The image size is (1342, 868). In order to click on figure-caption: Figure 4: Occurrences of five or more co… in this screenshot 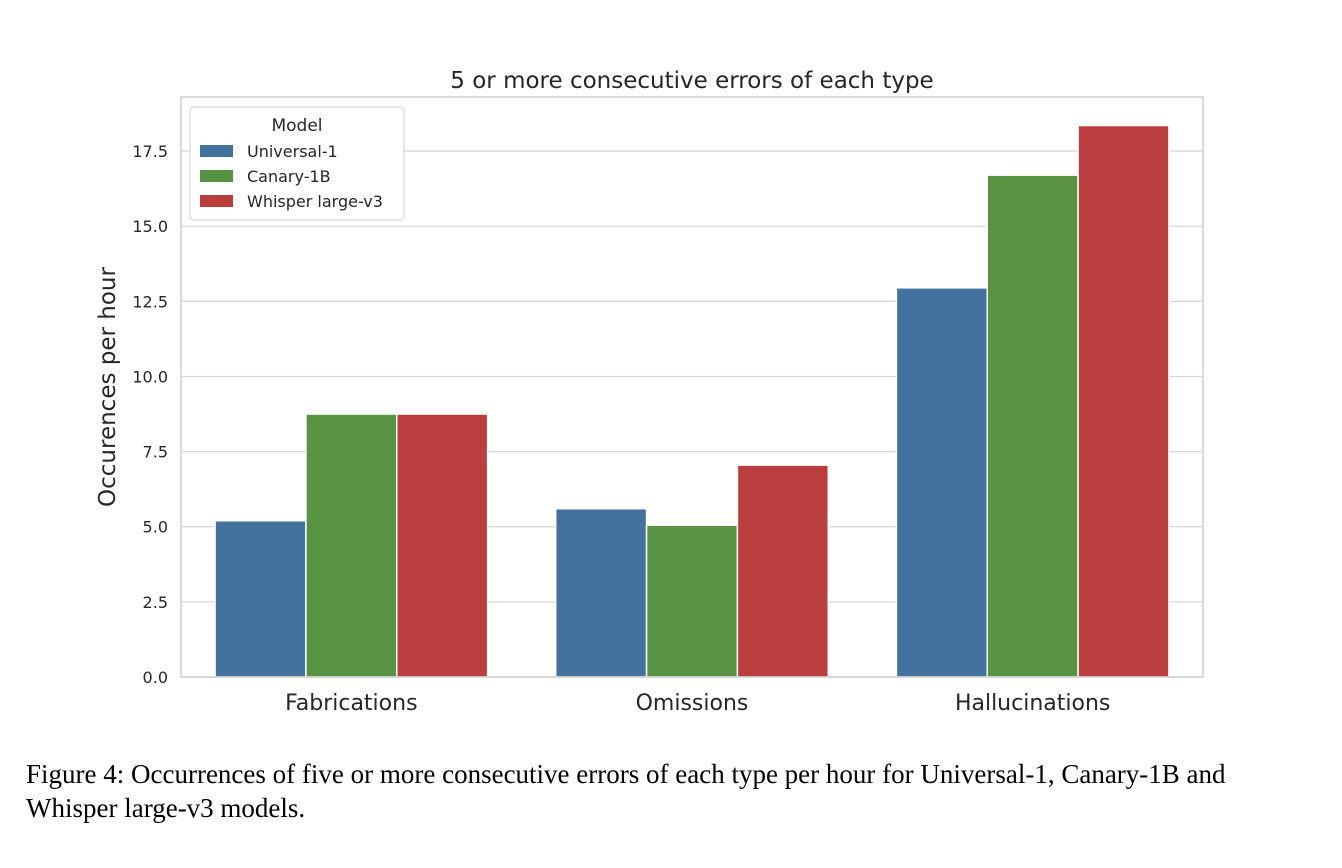, I will do `click(626, 791)`.